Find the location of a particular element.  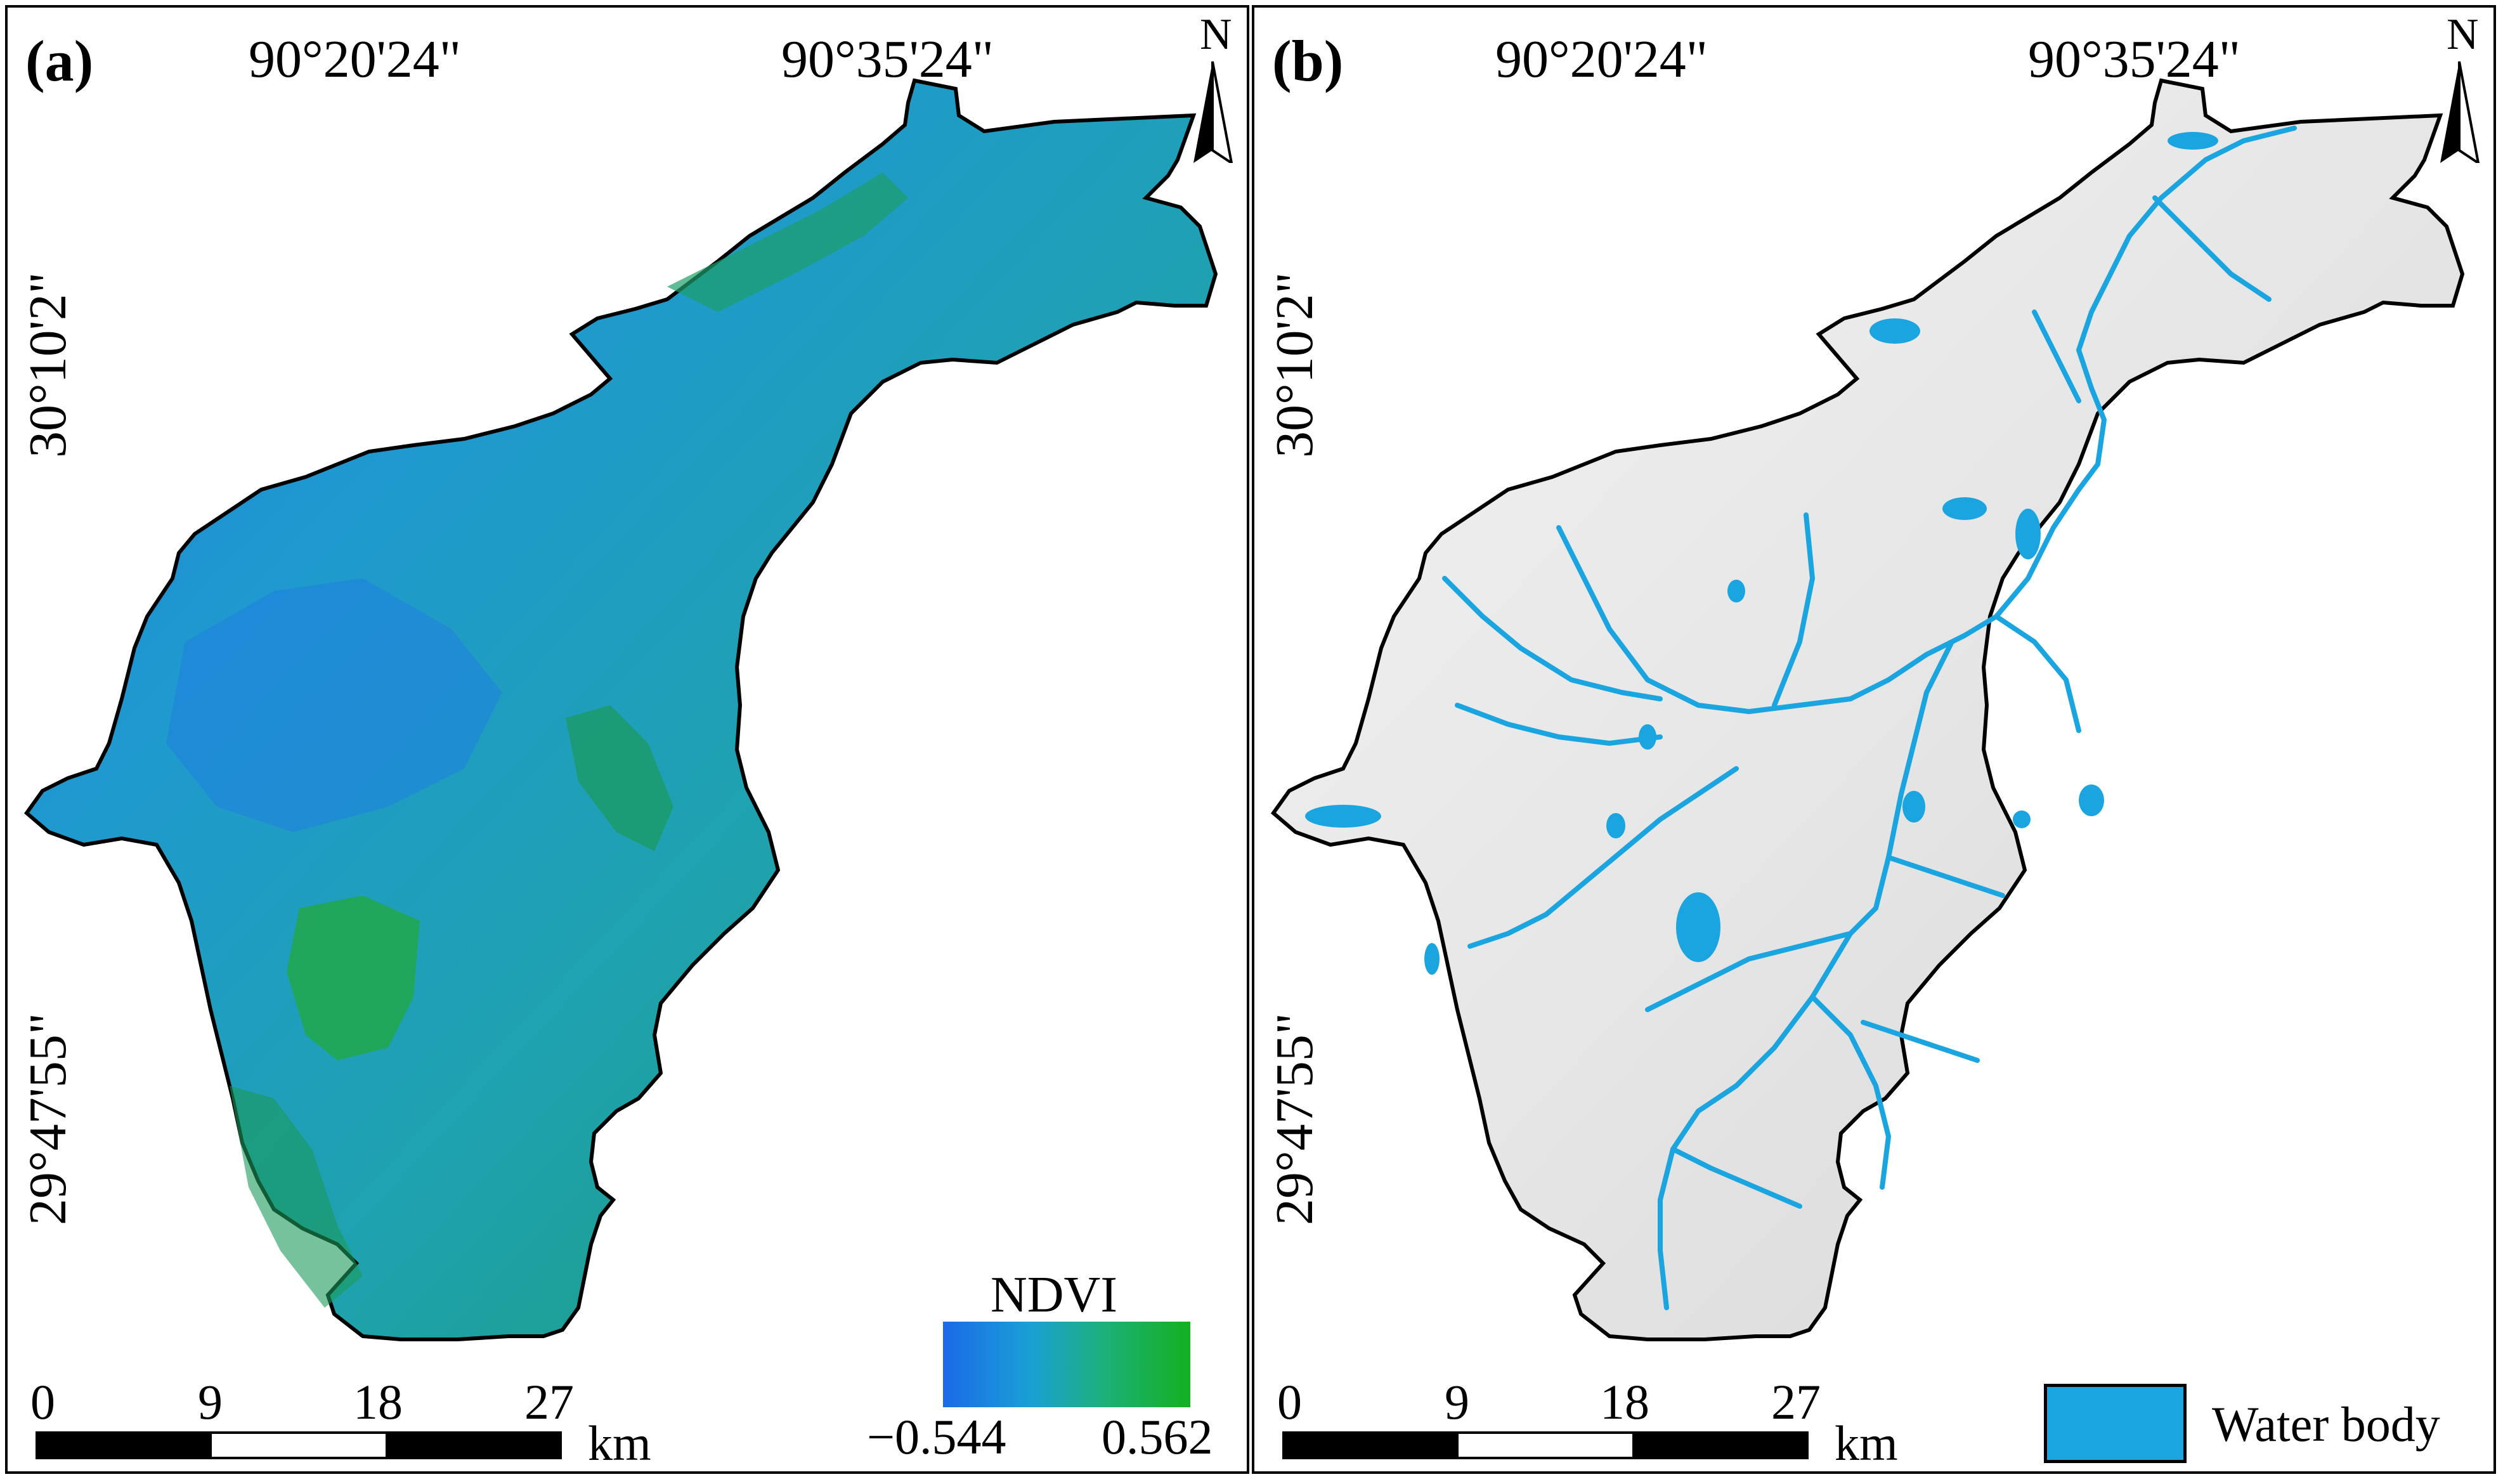

ndvi-color-ramp is located at coordinates (1066, 1364).